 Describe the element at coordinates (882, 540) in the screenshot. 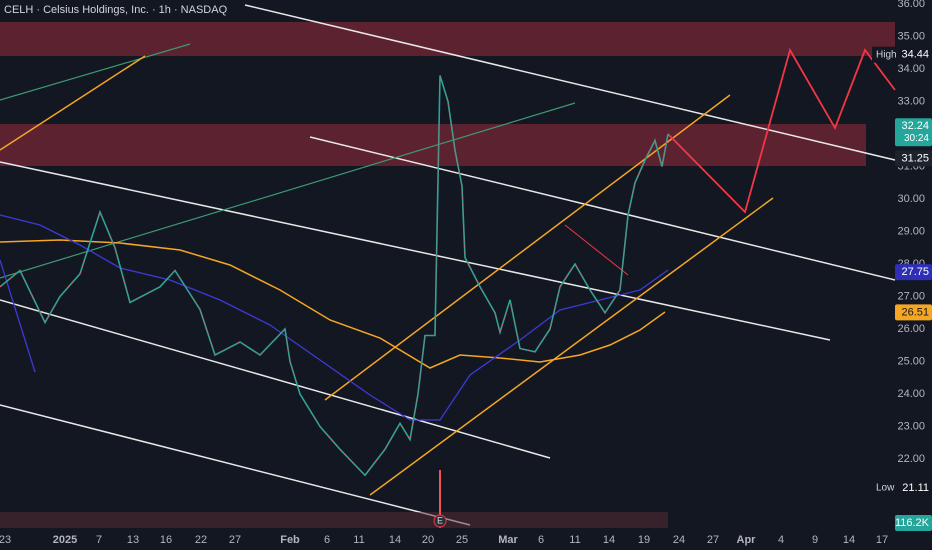

I see `time-tick-label: 17` at that location.